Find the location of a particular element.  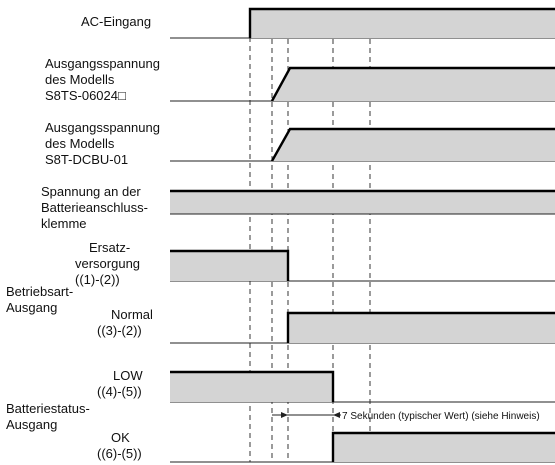

signal-label-s8ts-output: Ausgangsspannung des Modells S8TS-06024□ is located at coordinates (104, 79).